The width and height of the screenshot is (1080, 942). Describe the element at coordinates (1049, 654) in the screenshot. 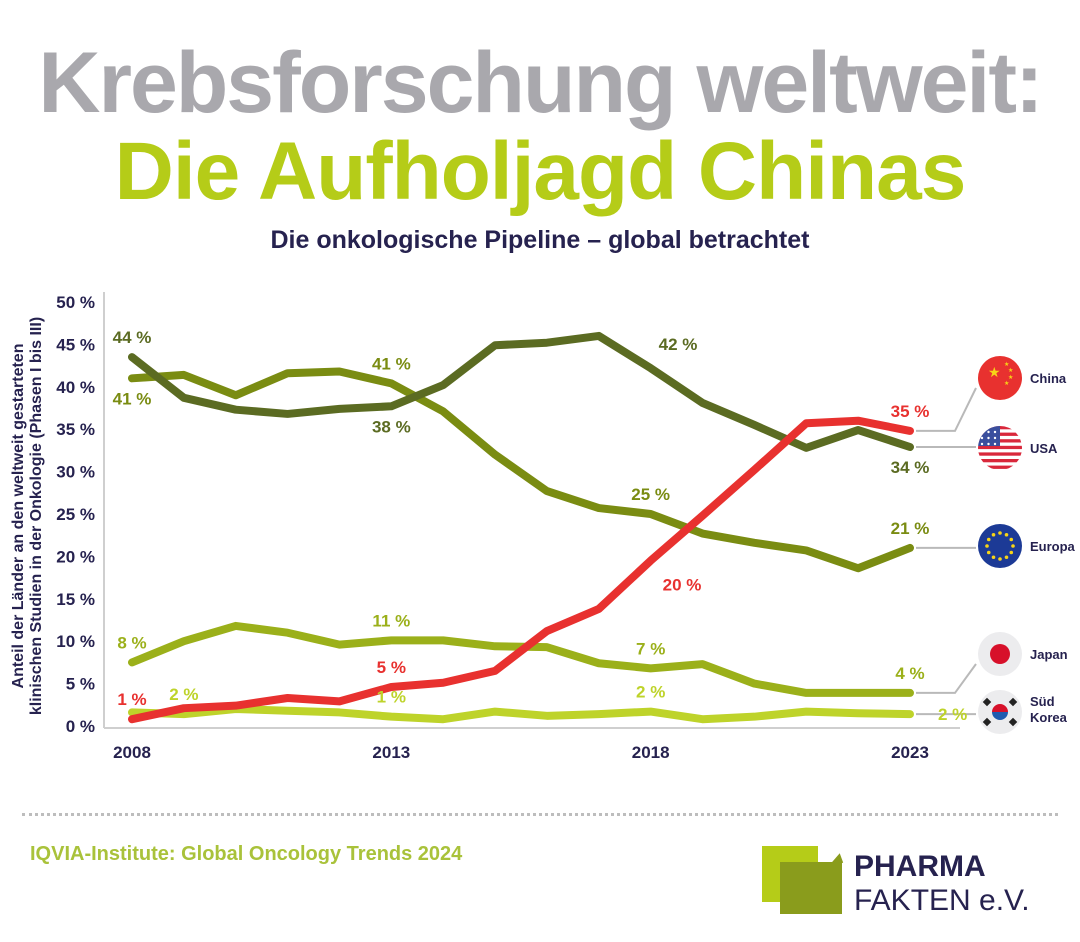

I see `legend-label: Japan` at that location.